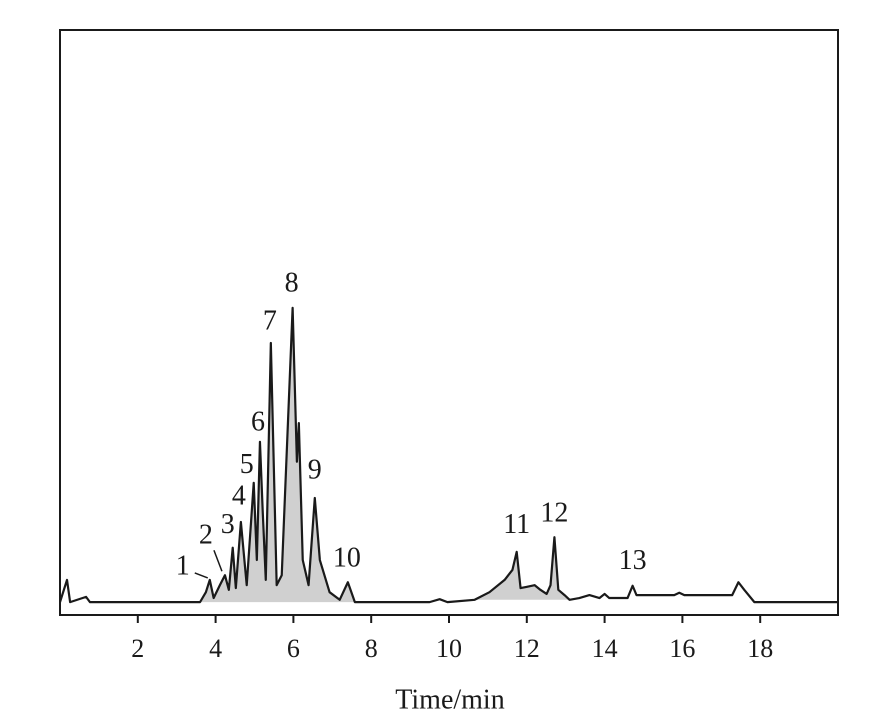  Describe the element at coordinates (215, 648) in the screenshot. I see `x-tick-label: 4` at that location.